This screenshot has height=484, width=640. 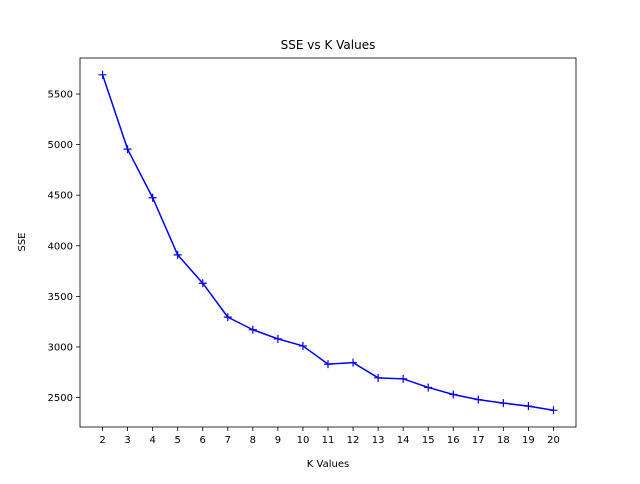 What do you see at coordinates (303, 440) in the screenshot?
I see `x-tick-label: 10` at bounding box center [303, 440].